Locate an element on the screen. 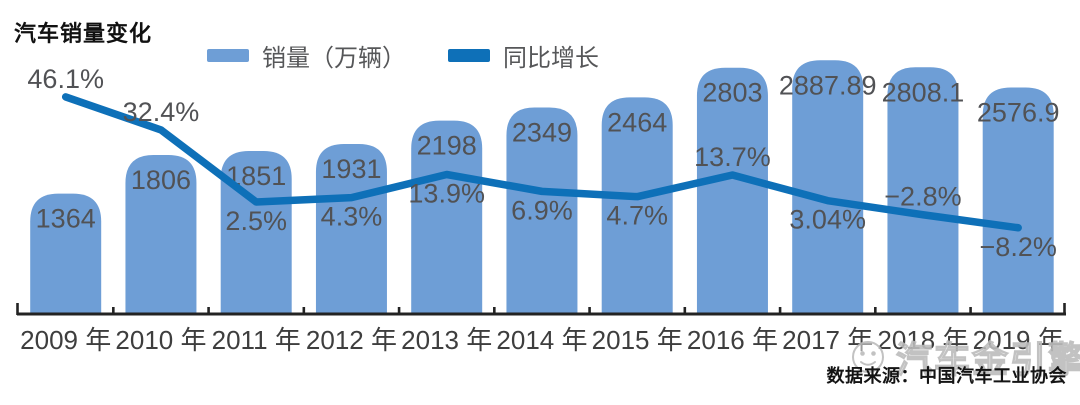  bar-value-label: 2198 is located at coordinates (447, 146).